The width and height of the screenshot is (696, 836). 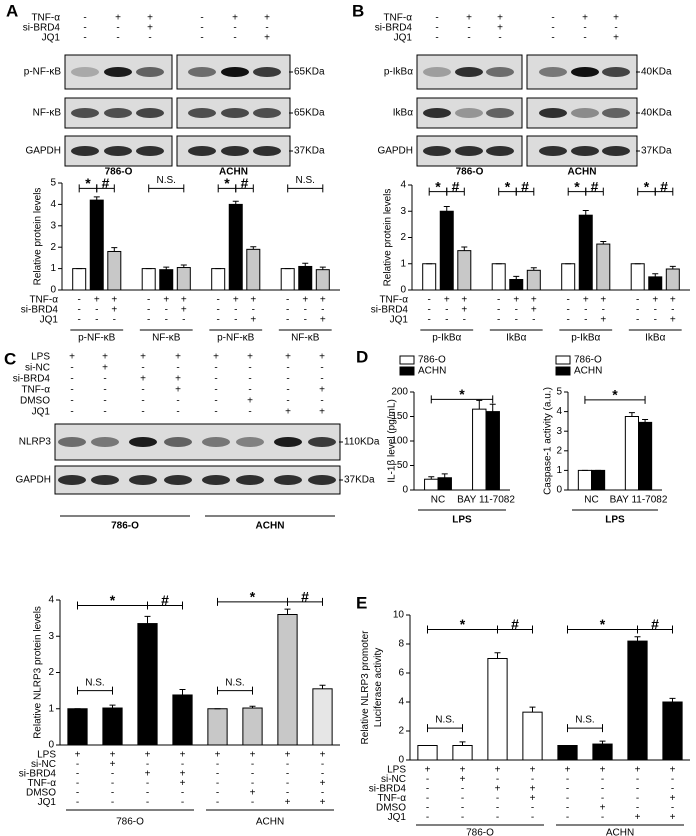 What do you see at coordinates (399, 392) in the screenshot?
I see `y-tick-label: 200` at bounding box center [399, 392].